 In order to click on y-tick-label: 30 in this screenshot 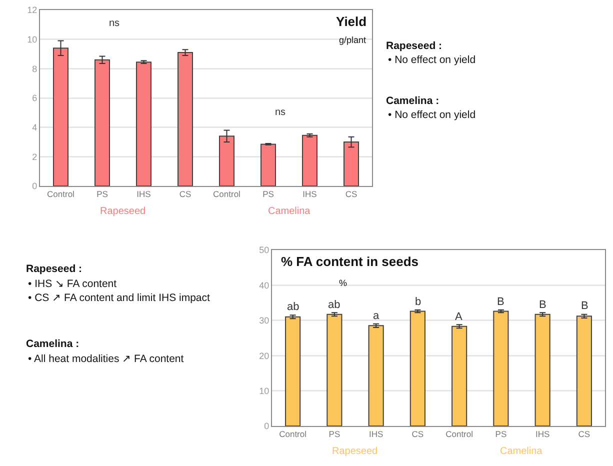, I will do `click(264, 321)`.